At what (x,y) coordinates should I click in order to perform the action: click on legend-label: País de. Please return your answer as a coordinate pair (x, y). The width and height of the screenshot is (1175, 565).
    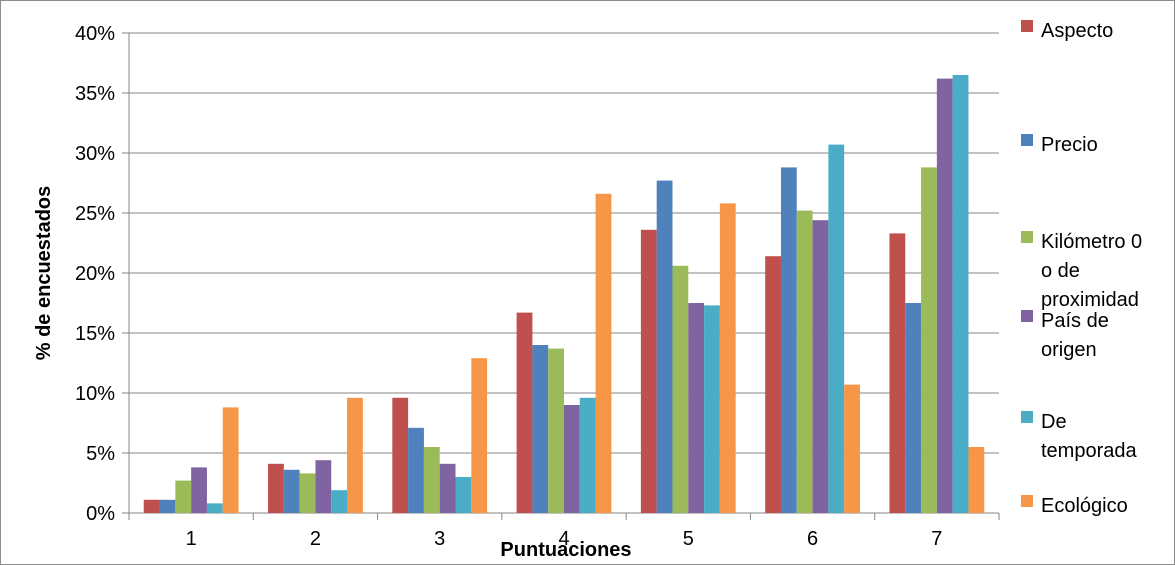
    Looking at the image, I should click on (1075, 321).